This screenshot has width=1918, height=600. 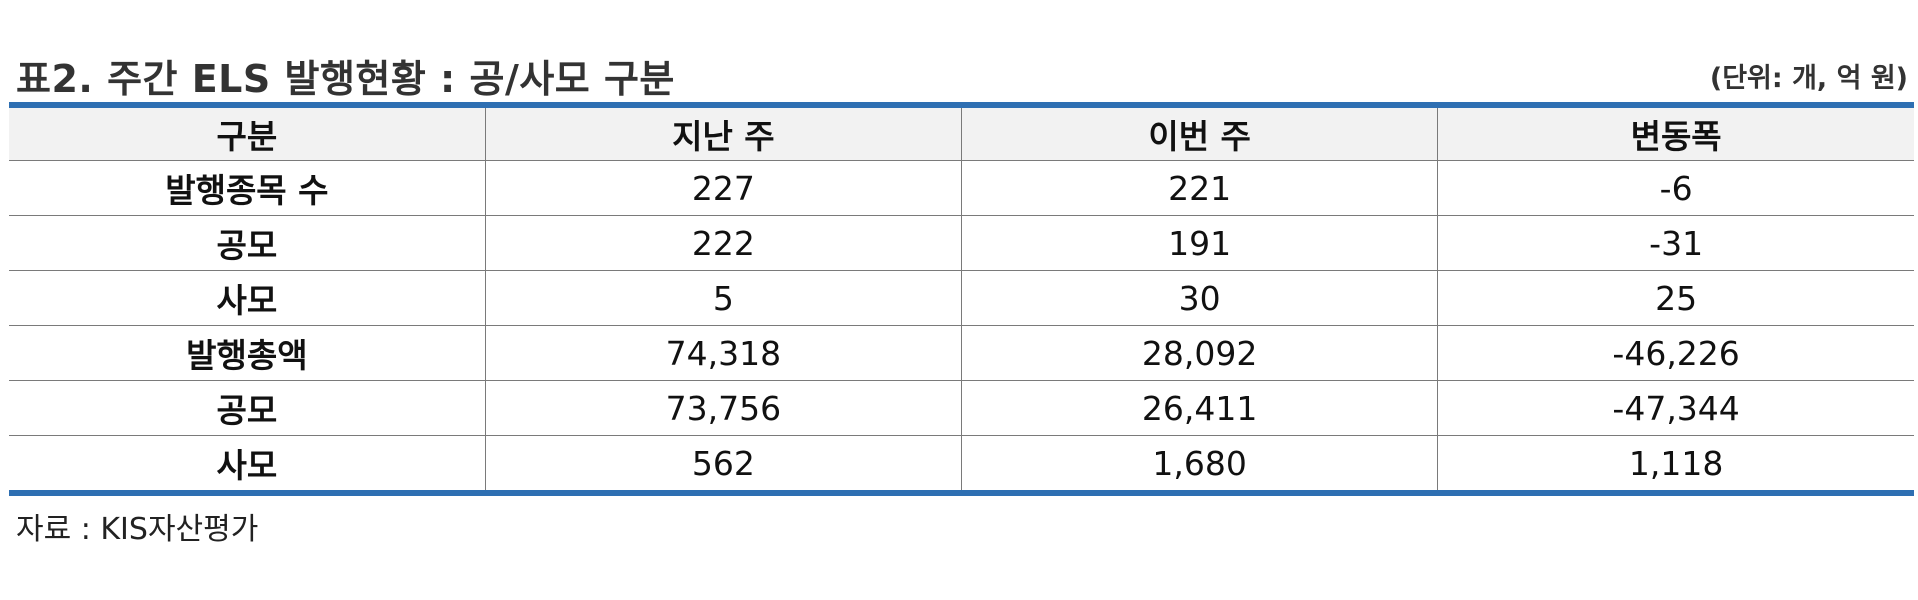 I want to click on header-row: 구분 지난 주 이번 주 변동폭, so click(x=961, y=134).